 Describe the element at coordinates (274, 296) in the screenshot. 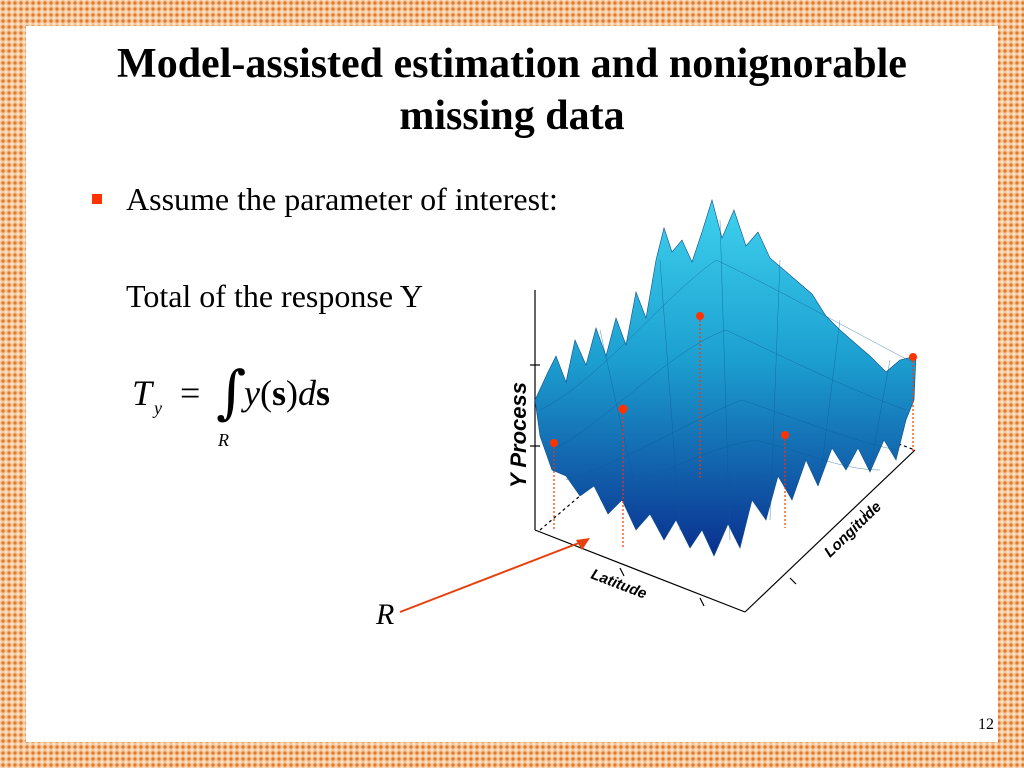

I see `sub-text: Total of the response Y` at that location.